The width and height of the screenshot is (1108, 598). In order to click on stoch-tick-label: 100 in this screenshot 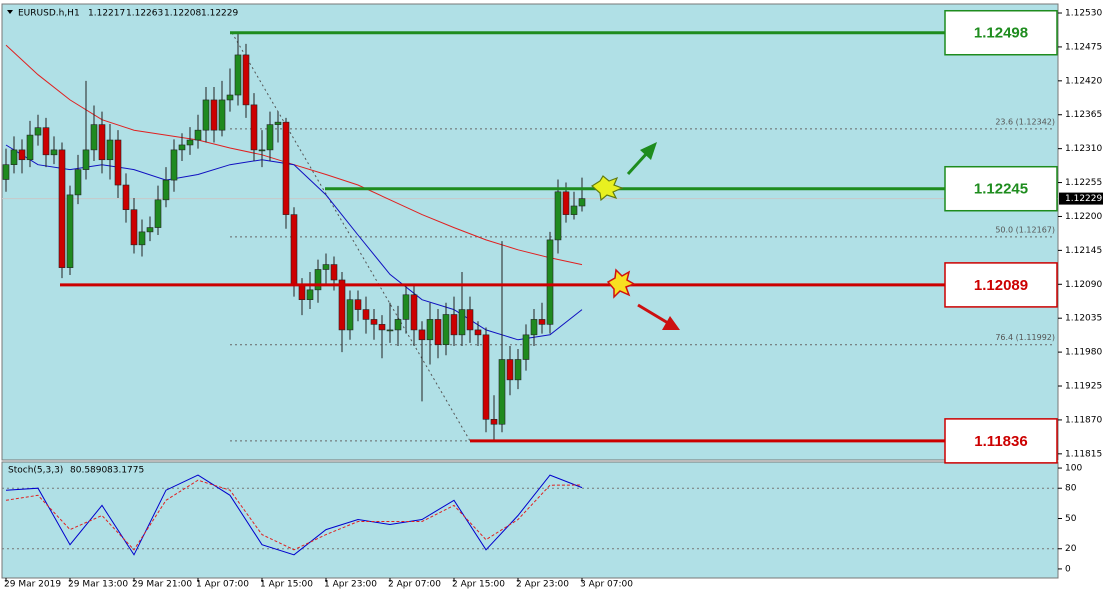, I will do `click(1073, 469)`.